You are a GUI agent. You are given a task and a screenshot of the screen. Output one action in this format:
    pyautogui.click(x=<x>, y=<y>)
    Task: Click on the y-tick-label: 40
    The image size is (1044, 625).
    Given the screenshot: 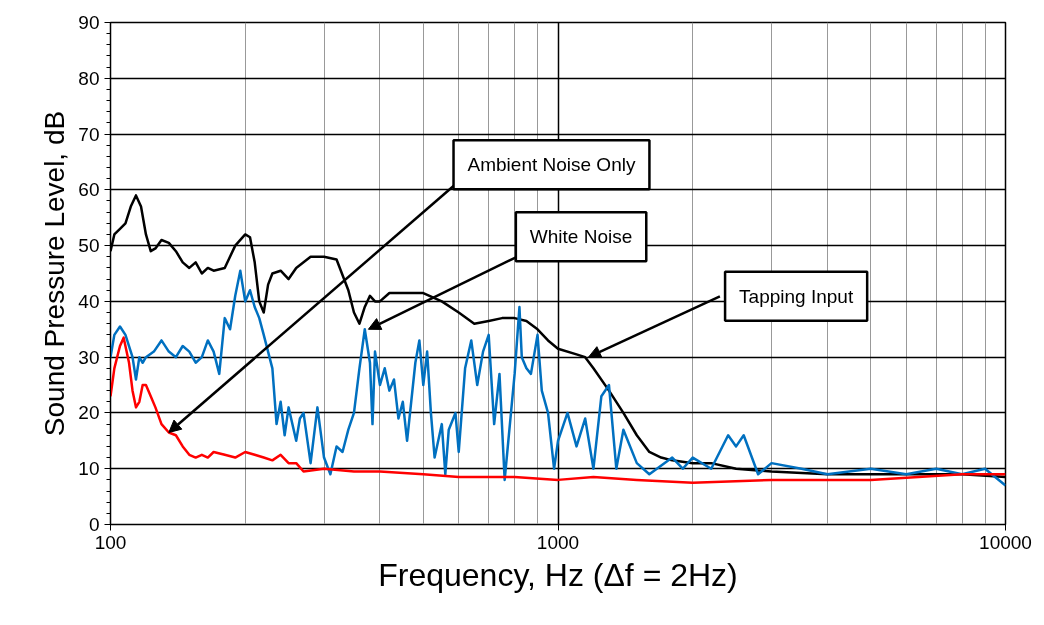 What is the action you would take?
    pyautogui.click(x=89, y=301)
    